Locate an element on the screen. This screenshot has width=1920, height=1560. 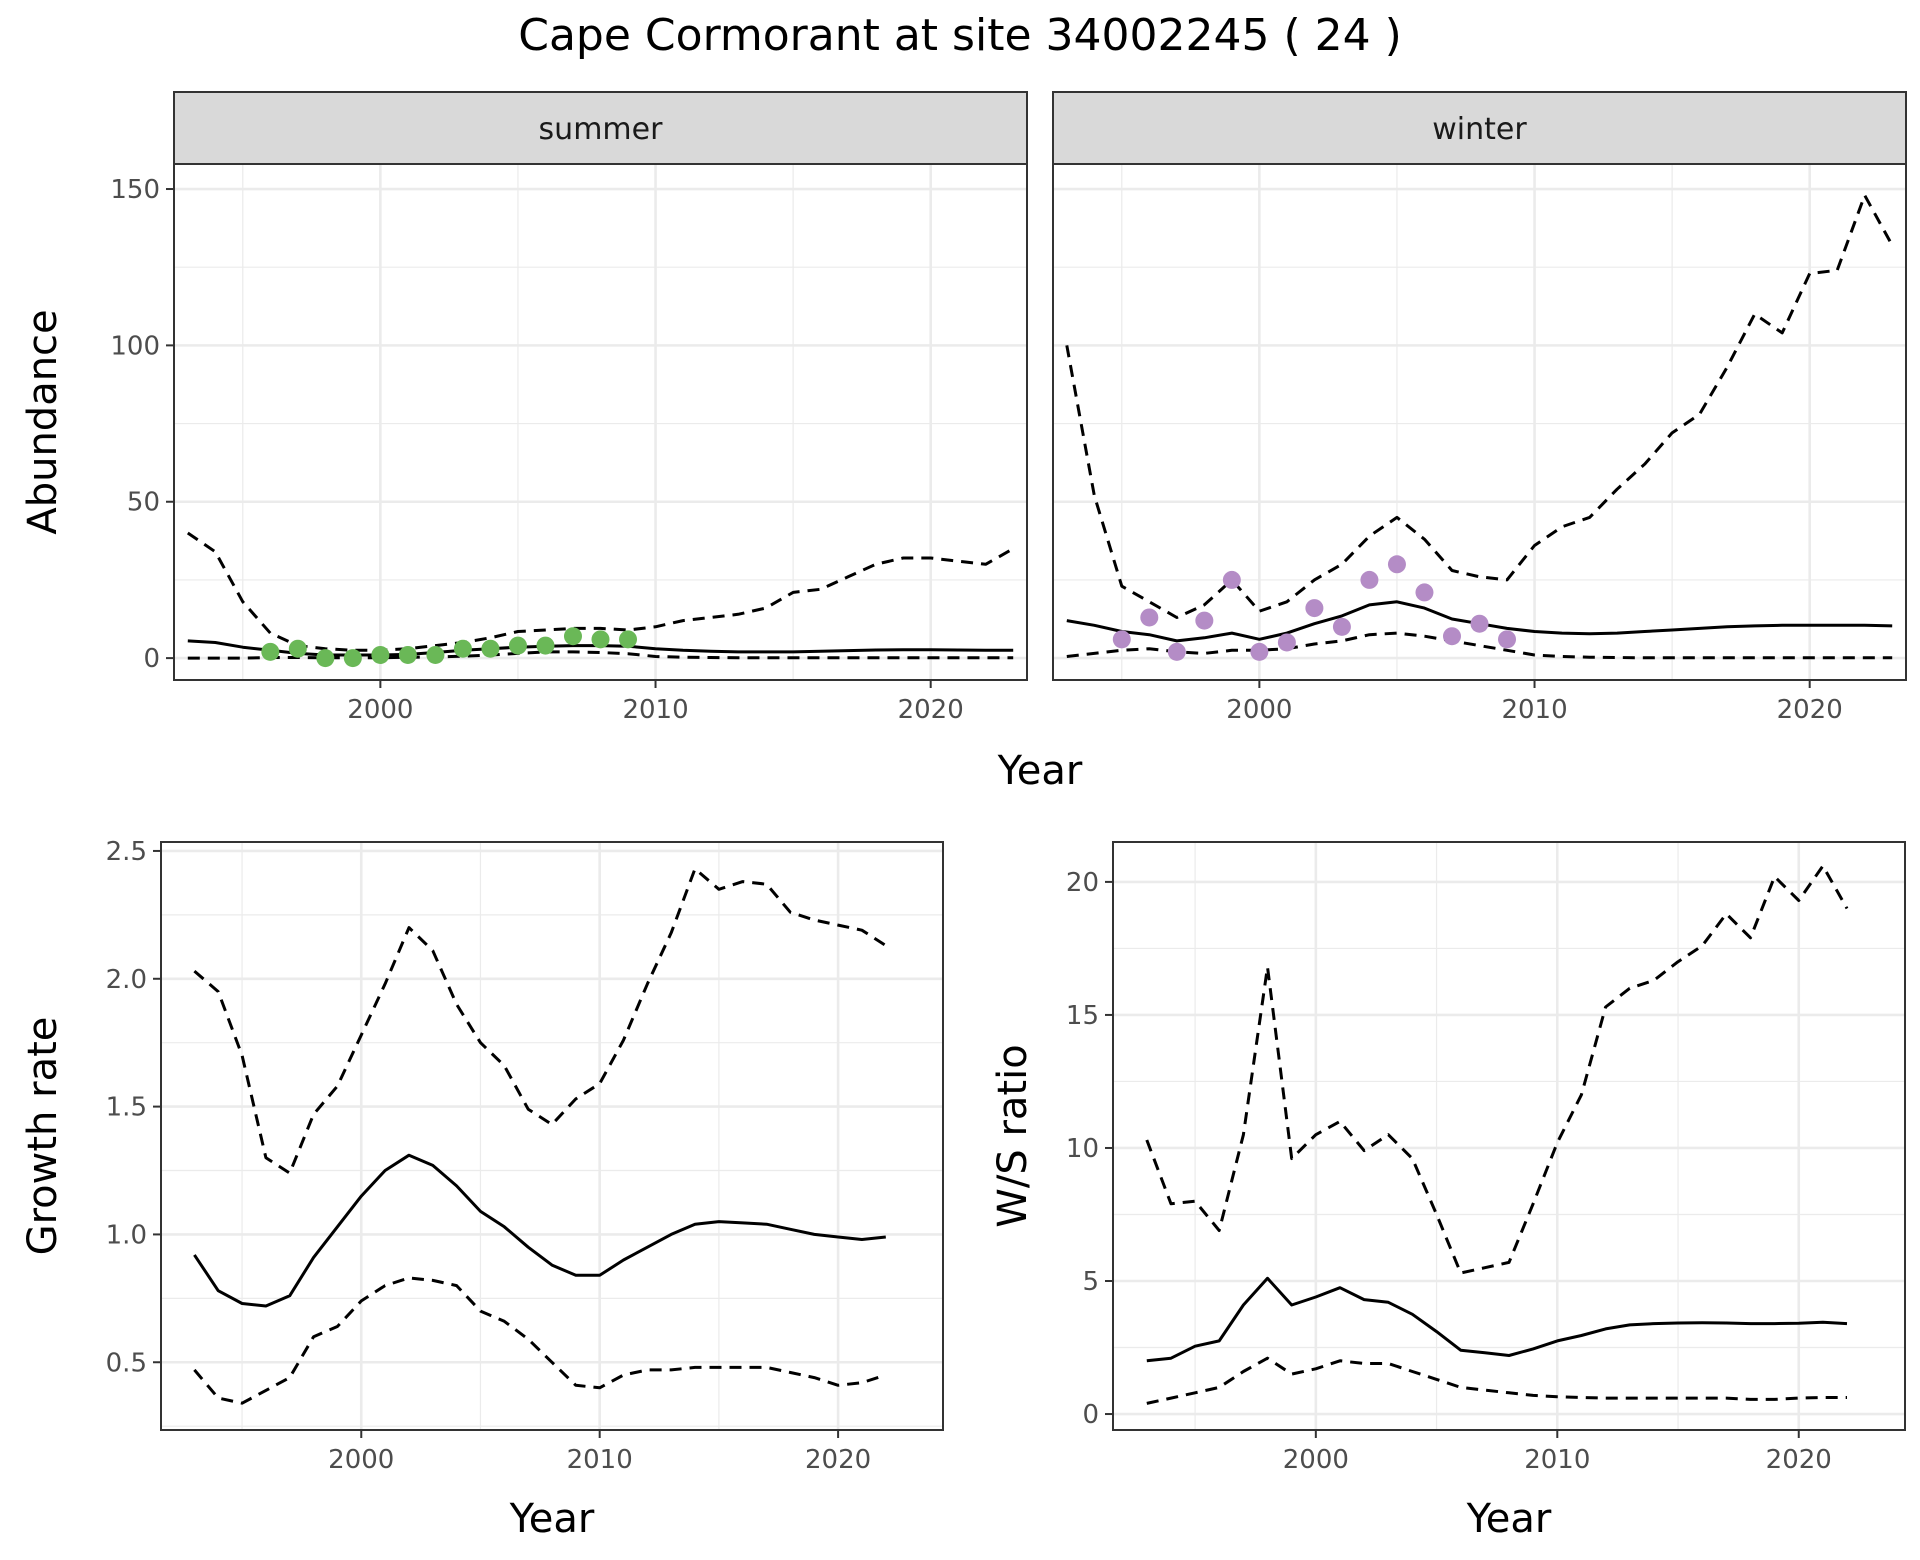
y-tick-label: 1.5 is located at coordinates (126, 1108).